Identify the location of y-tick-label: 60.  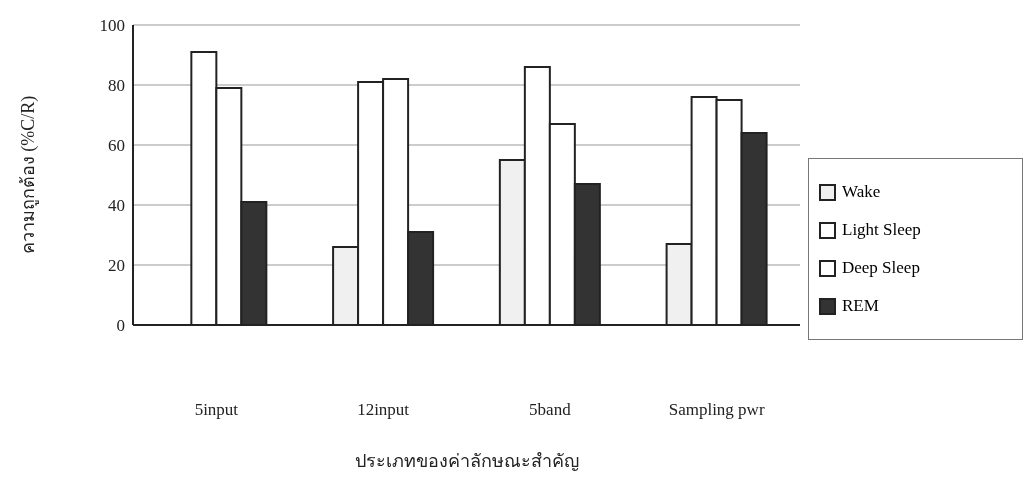
(116, 146).